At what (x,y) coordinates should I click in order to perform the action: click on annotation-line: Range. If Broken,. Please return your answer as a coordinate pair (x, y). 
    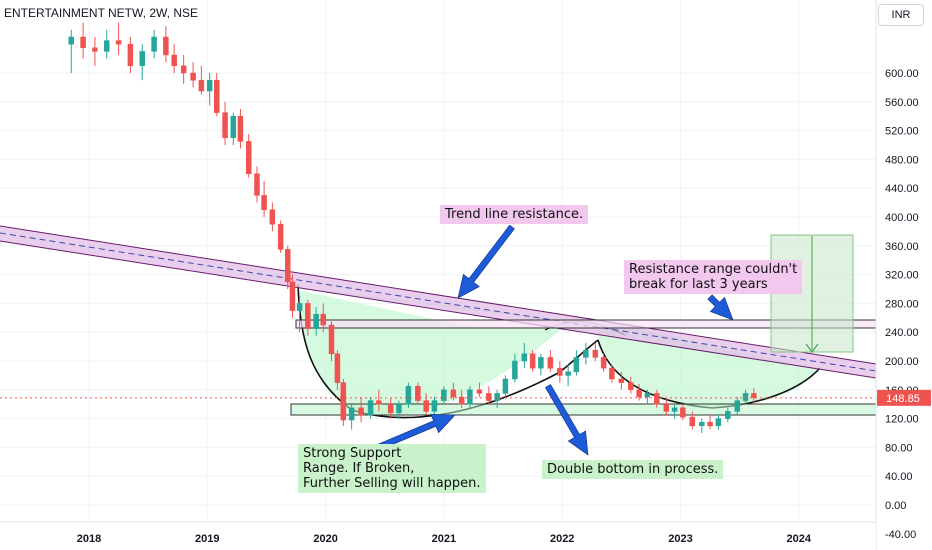
    Looking at the image, I should click on (359, 468).